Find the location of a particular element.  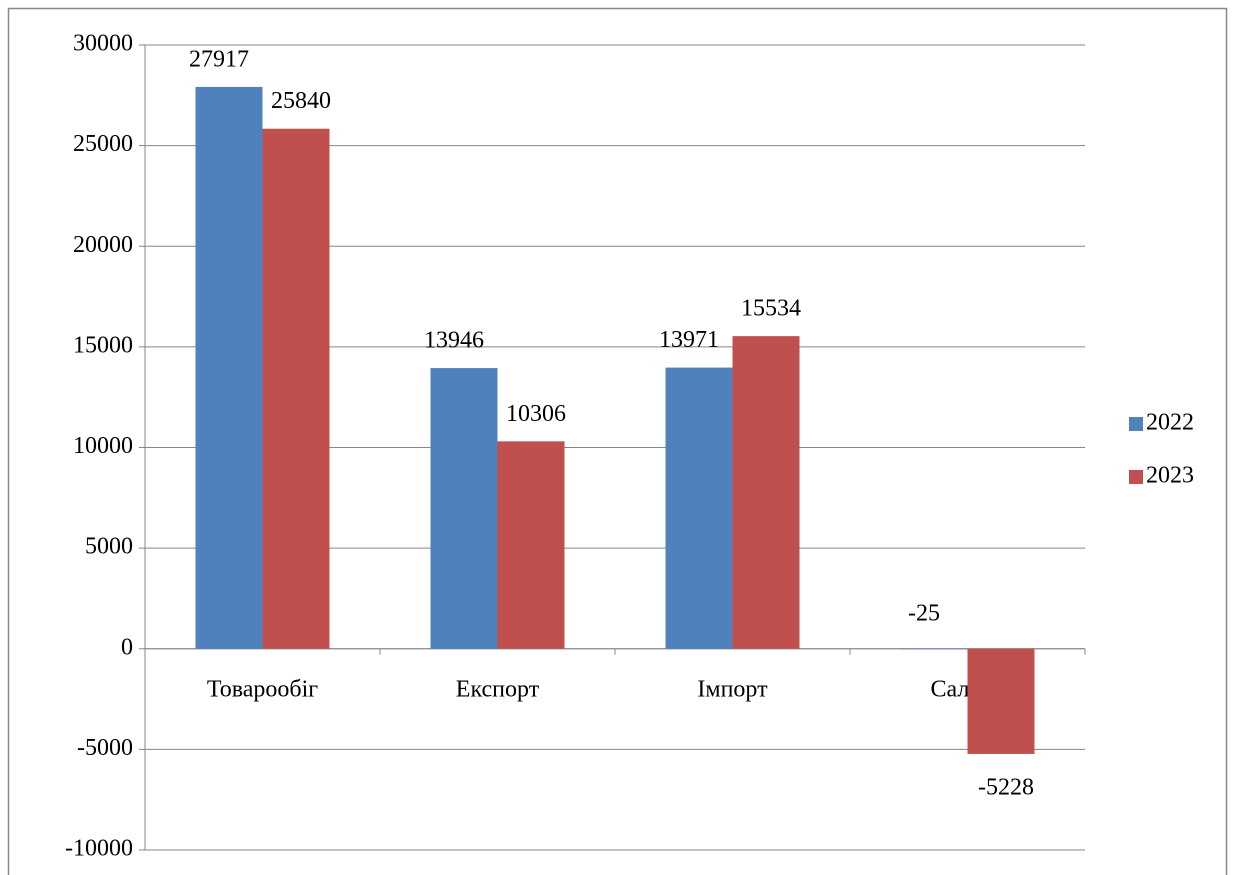

data-label: 15534 is located at coordinates (771, 309).